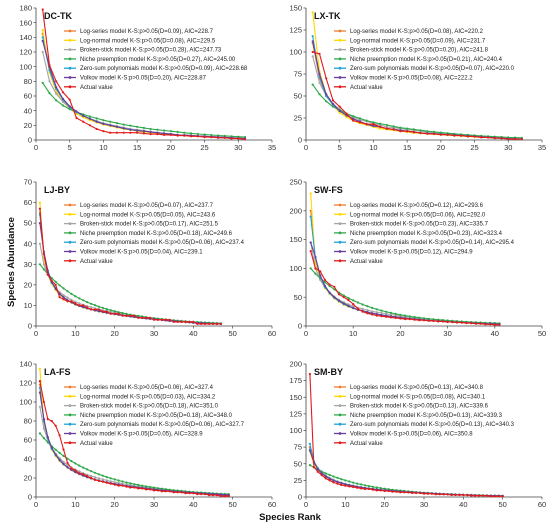 This screenshot has height=525, width=550. Describe the element at coordinates (295, 364) in the screenshot. I see `y-tick-label: 200` at that location.